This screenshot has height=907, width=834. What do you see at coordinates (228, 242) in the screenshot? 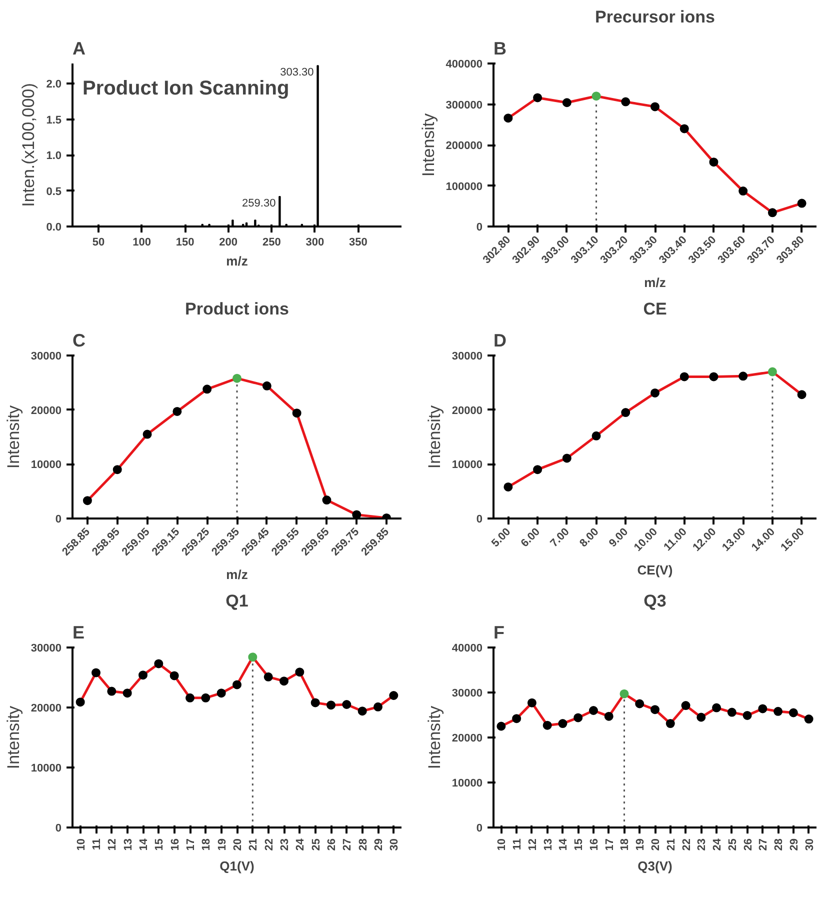
I see `x-tick-label: 200` at bounding box center [228, 242].